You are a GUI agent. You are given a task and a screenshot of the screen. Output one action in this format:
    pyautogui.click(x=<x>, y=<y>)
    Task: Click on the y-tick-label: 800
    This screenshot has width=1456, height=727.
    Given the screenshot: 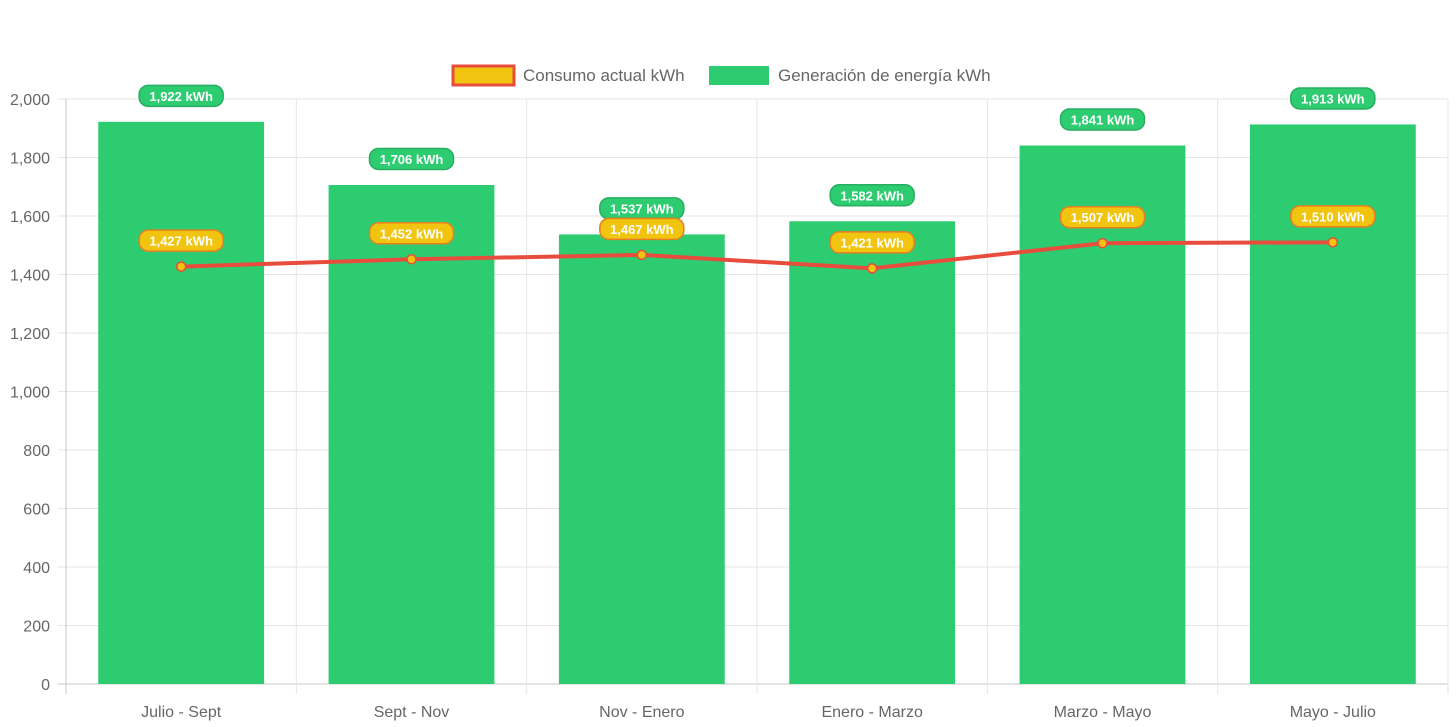 What is the action you would take?
    pyautogui.click(x=36, y=451)
    